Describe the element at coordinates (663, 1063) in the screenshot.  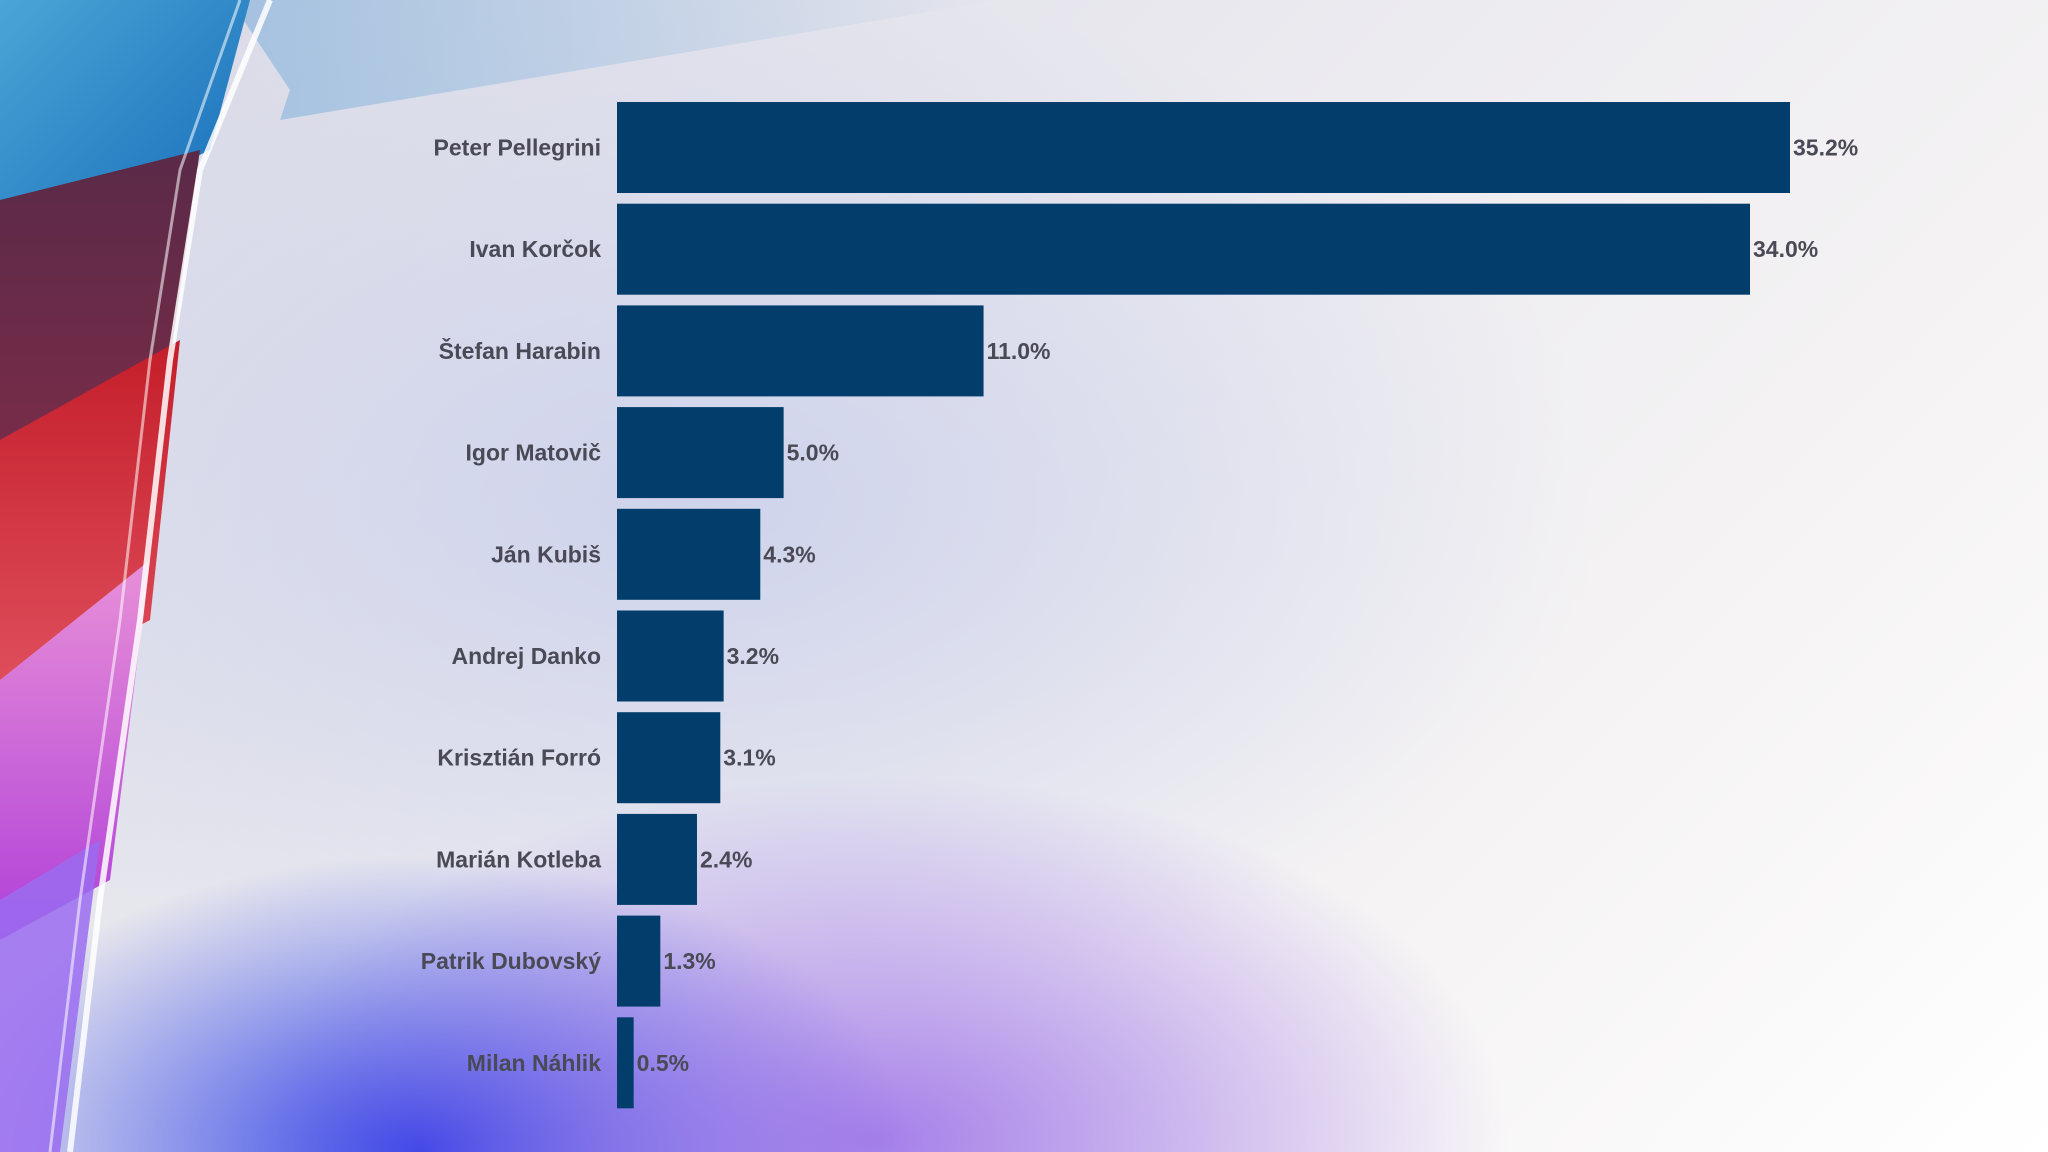
I see `value-label: 0.5%` at that location.